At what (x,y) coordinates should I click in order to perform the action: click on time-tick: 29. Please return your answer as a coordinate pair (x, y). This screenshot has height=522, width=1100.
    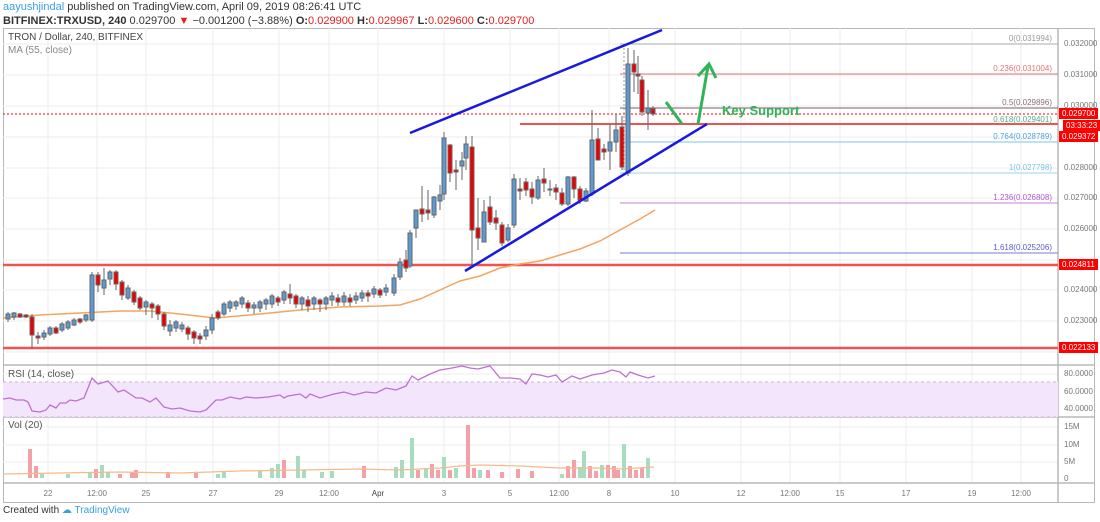
    Looking at the image, I should click on (279, 493).